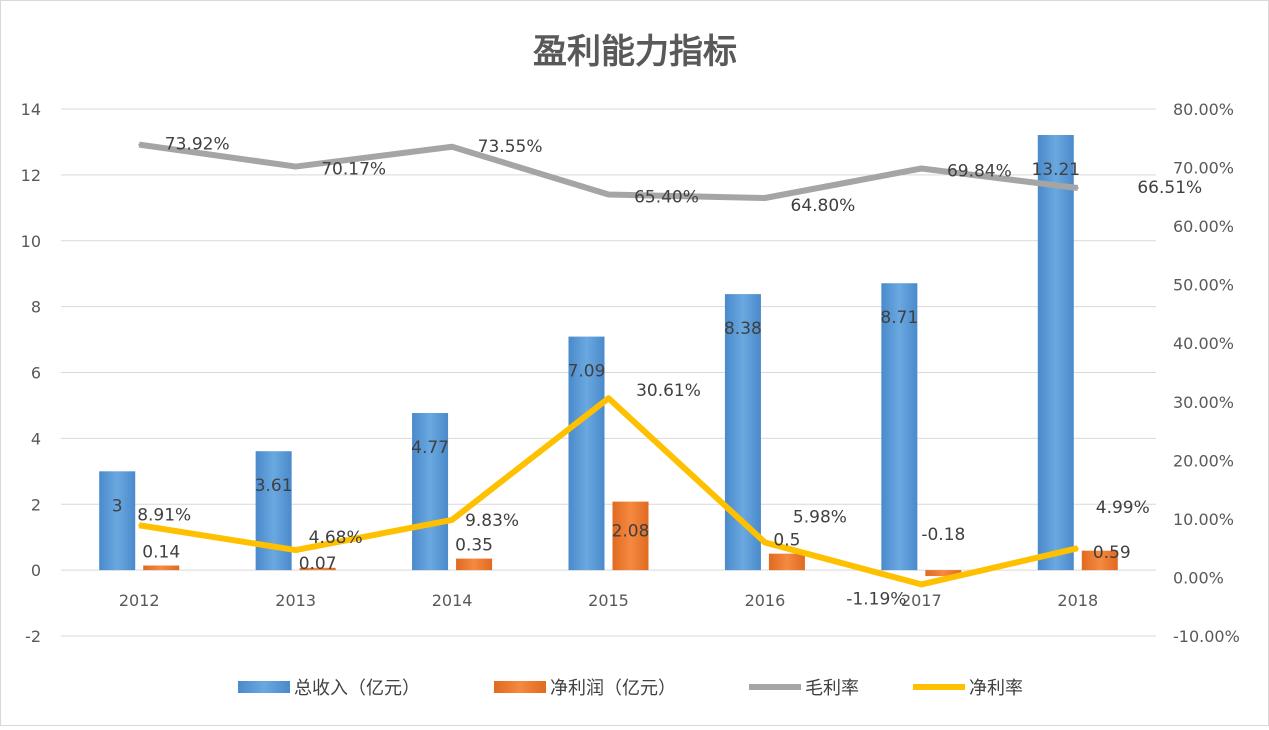 The image size is (1269, 730). What do you see at coordinates (520, 687) in the screenshot?
I see `legend-swatch-net-profit` at bounding box center [520, 687].